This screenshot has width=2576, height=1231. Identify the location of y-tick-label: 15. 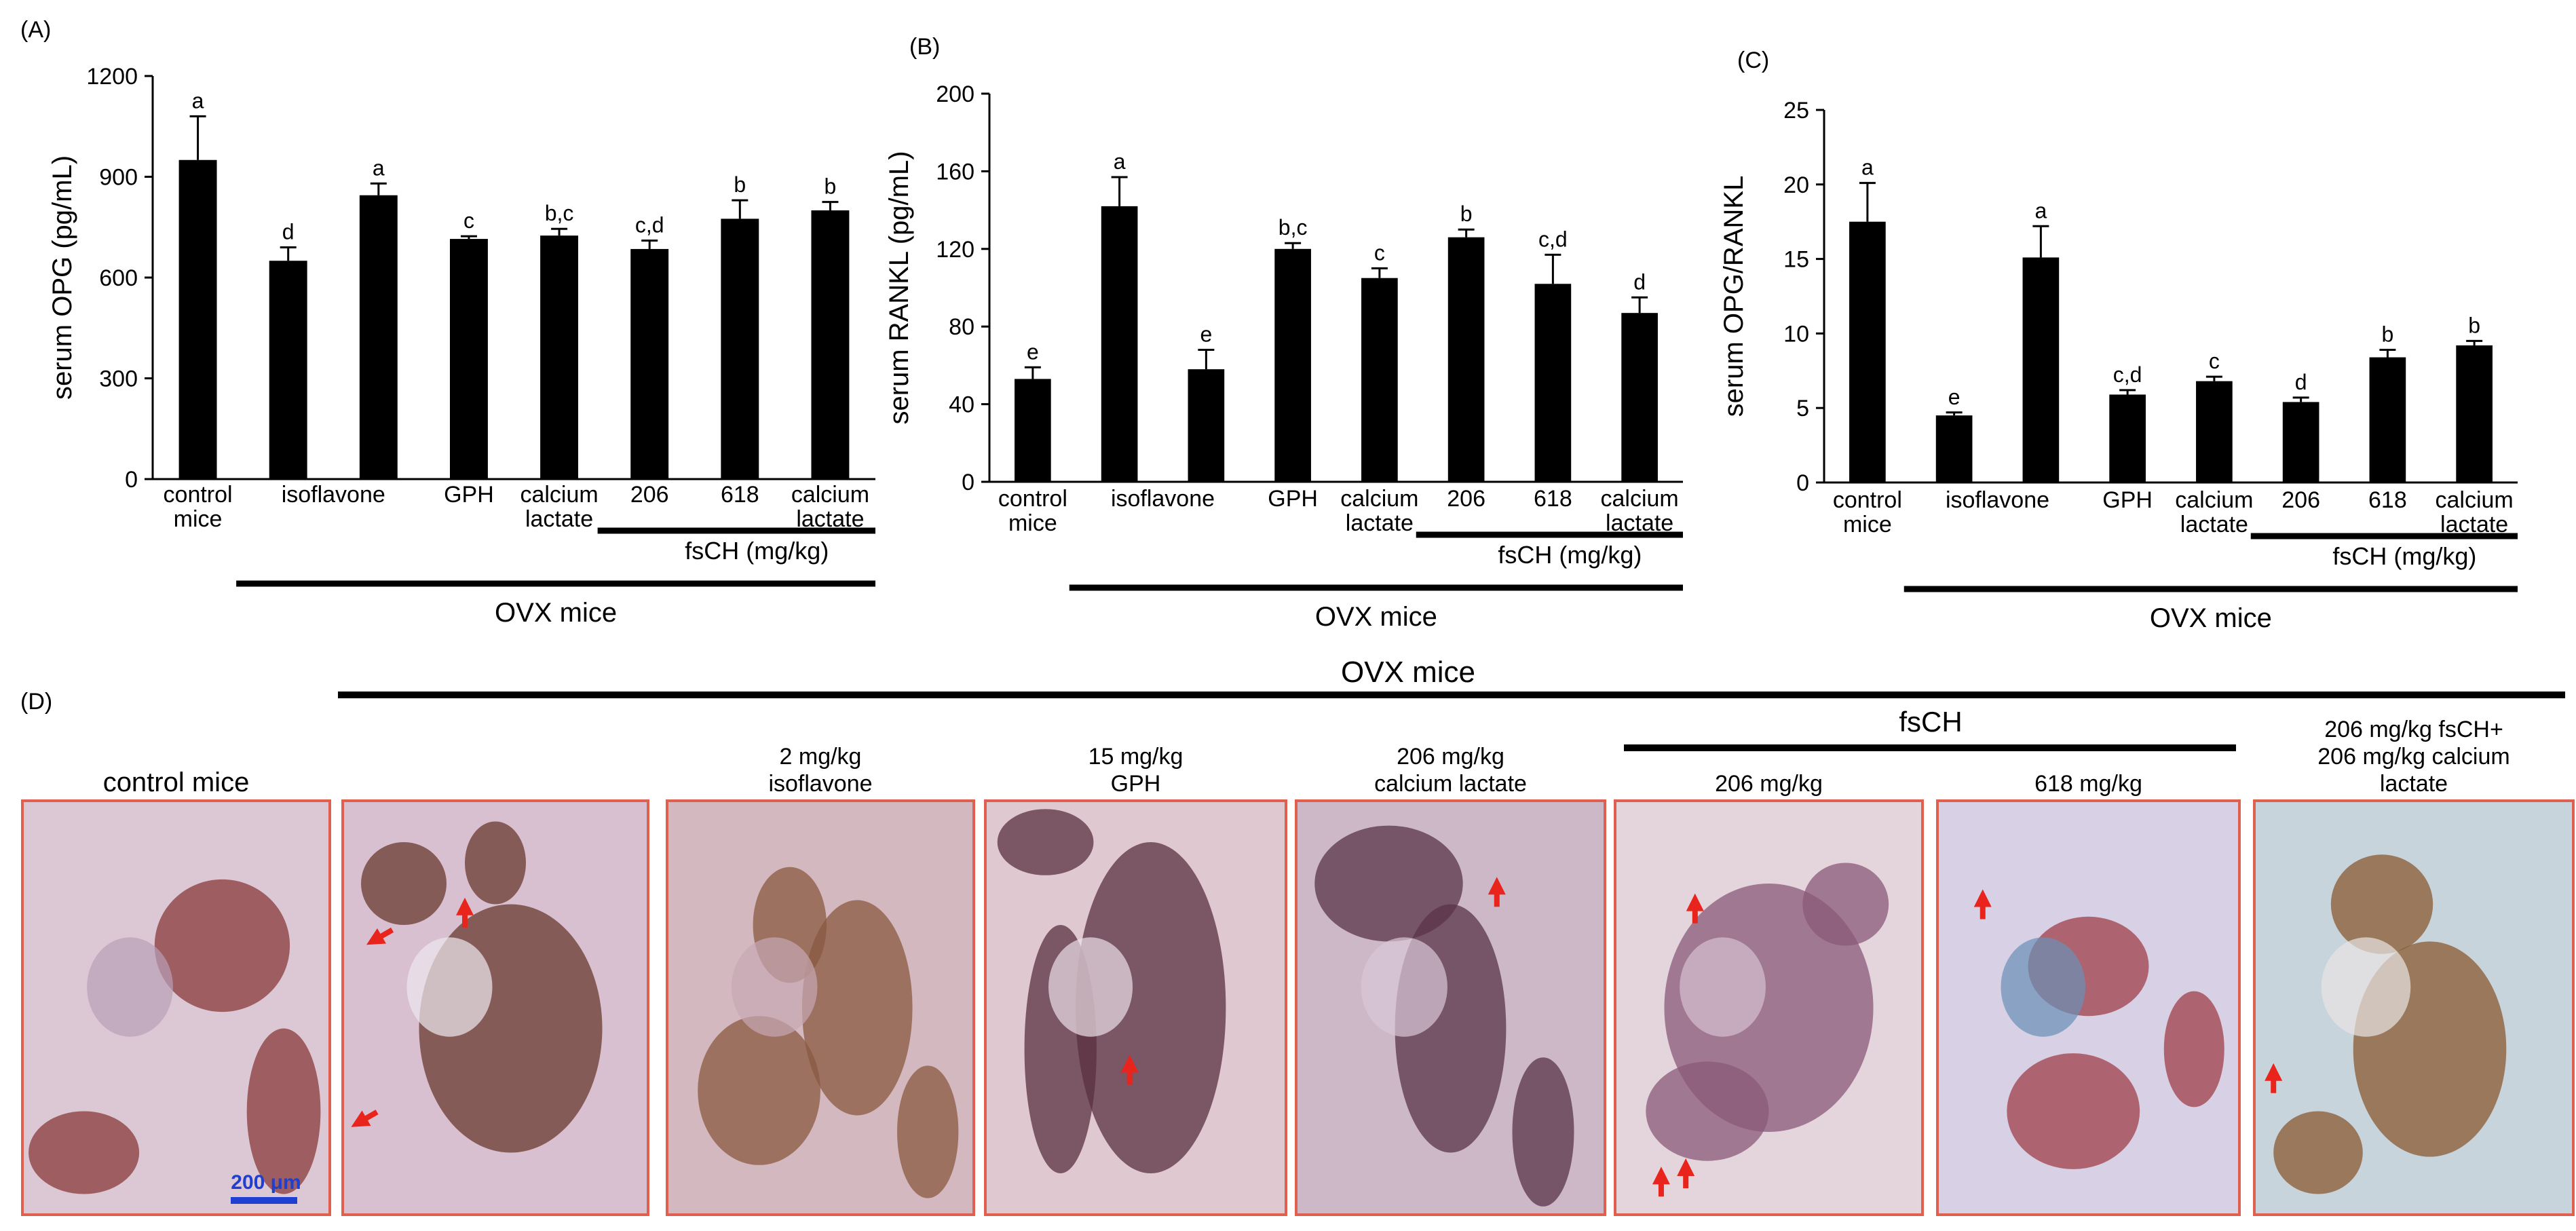
(1796, 260).